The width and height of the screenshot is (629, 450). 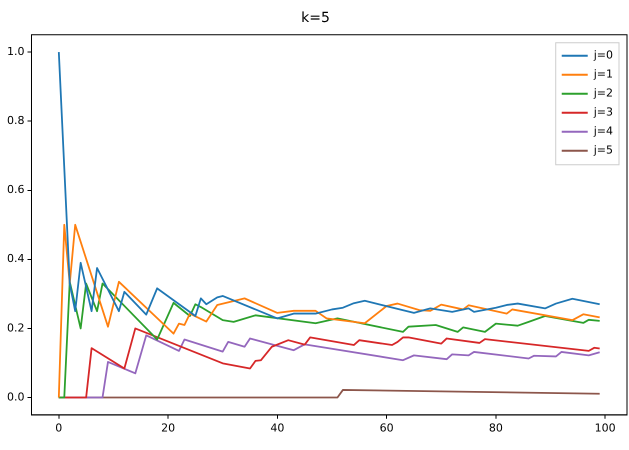 What do you see at coordinates (603, 131) in the screenshot?
I see `legend-label: j=4` at bounding box center [603, 131].